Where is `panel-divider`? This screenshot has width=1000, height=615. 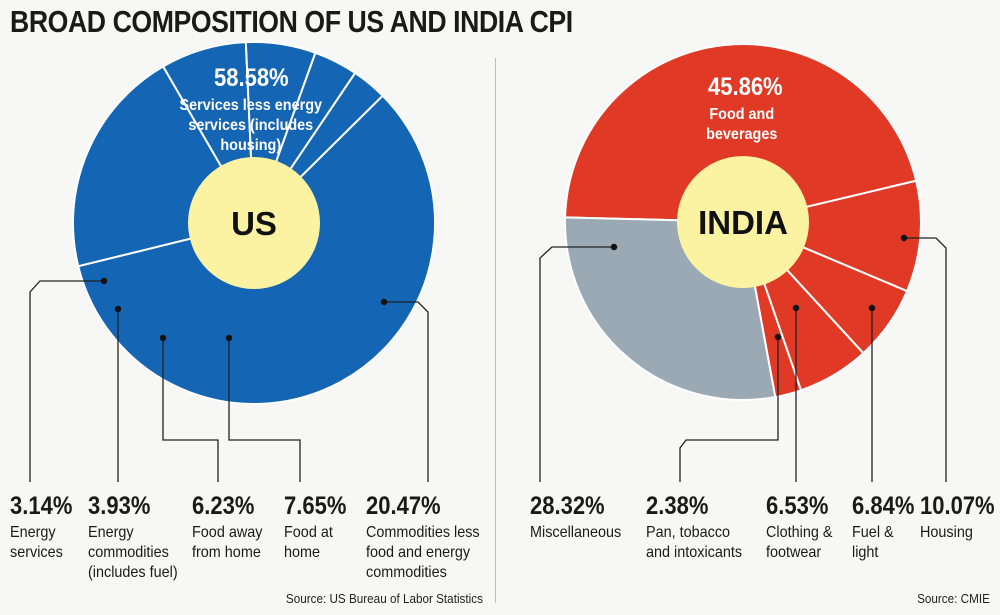
panel-divider is located at coordinates (495, 330).